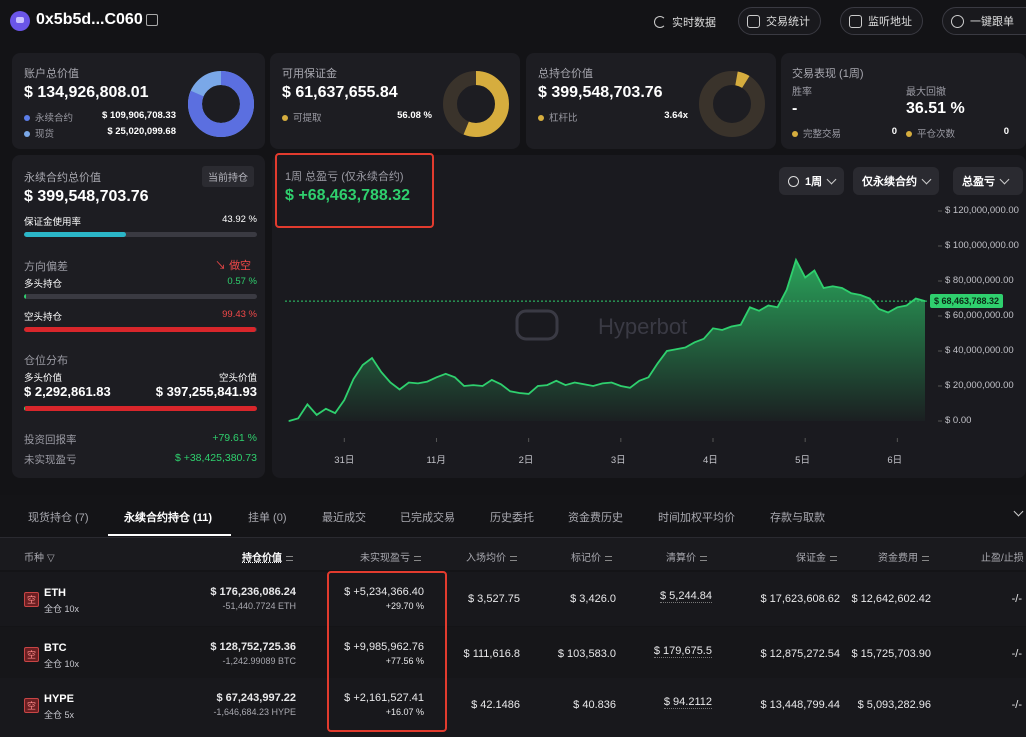  What do you see at coordinates (67, 391) in the screenshot?
I see `long-value: $ 2,292,861.83` at bounding box center [67, 391].